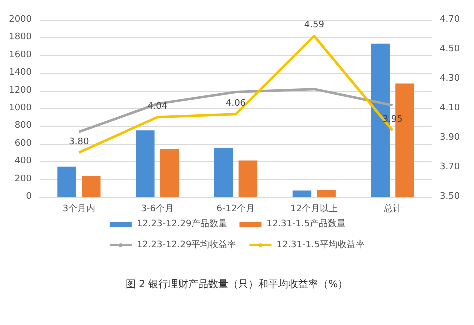 This screenshot has width=474, height=325. I want to click on y-tick-label: 1800, so click(20, 37).